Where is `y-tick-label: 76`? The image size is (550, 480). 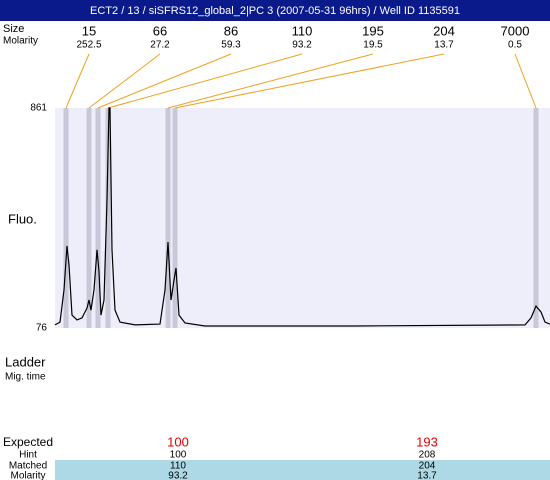 y-tick-label: 76 is located at coordinates (42, 328).